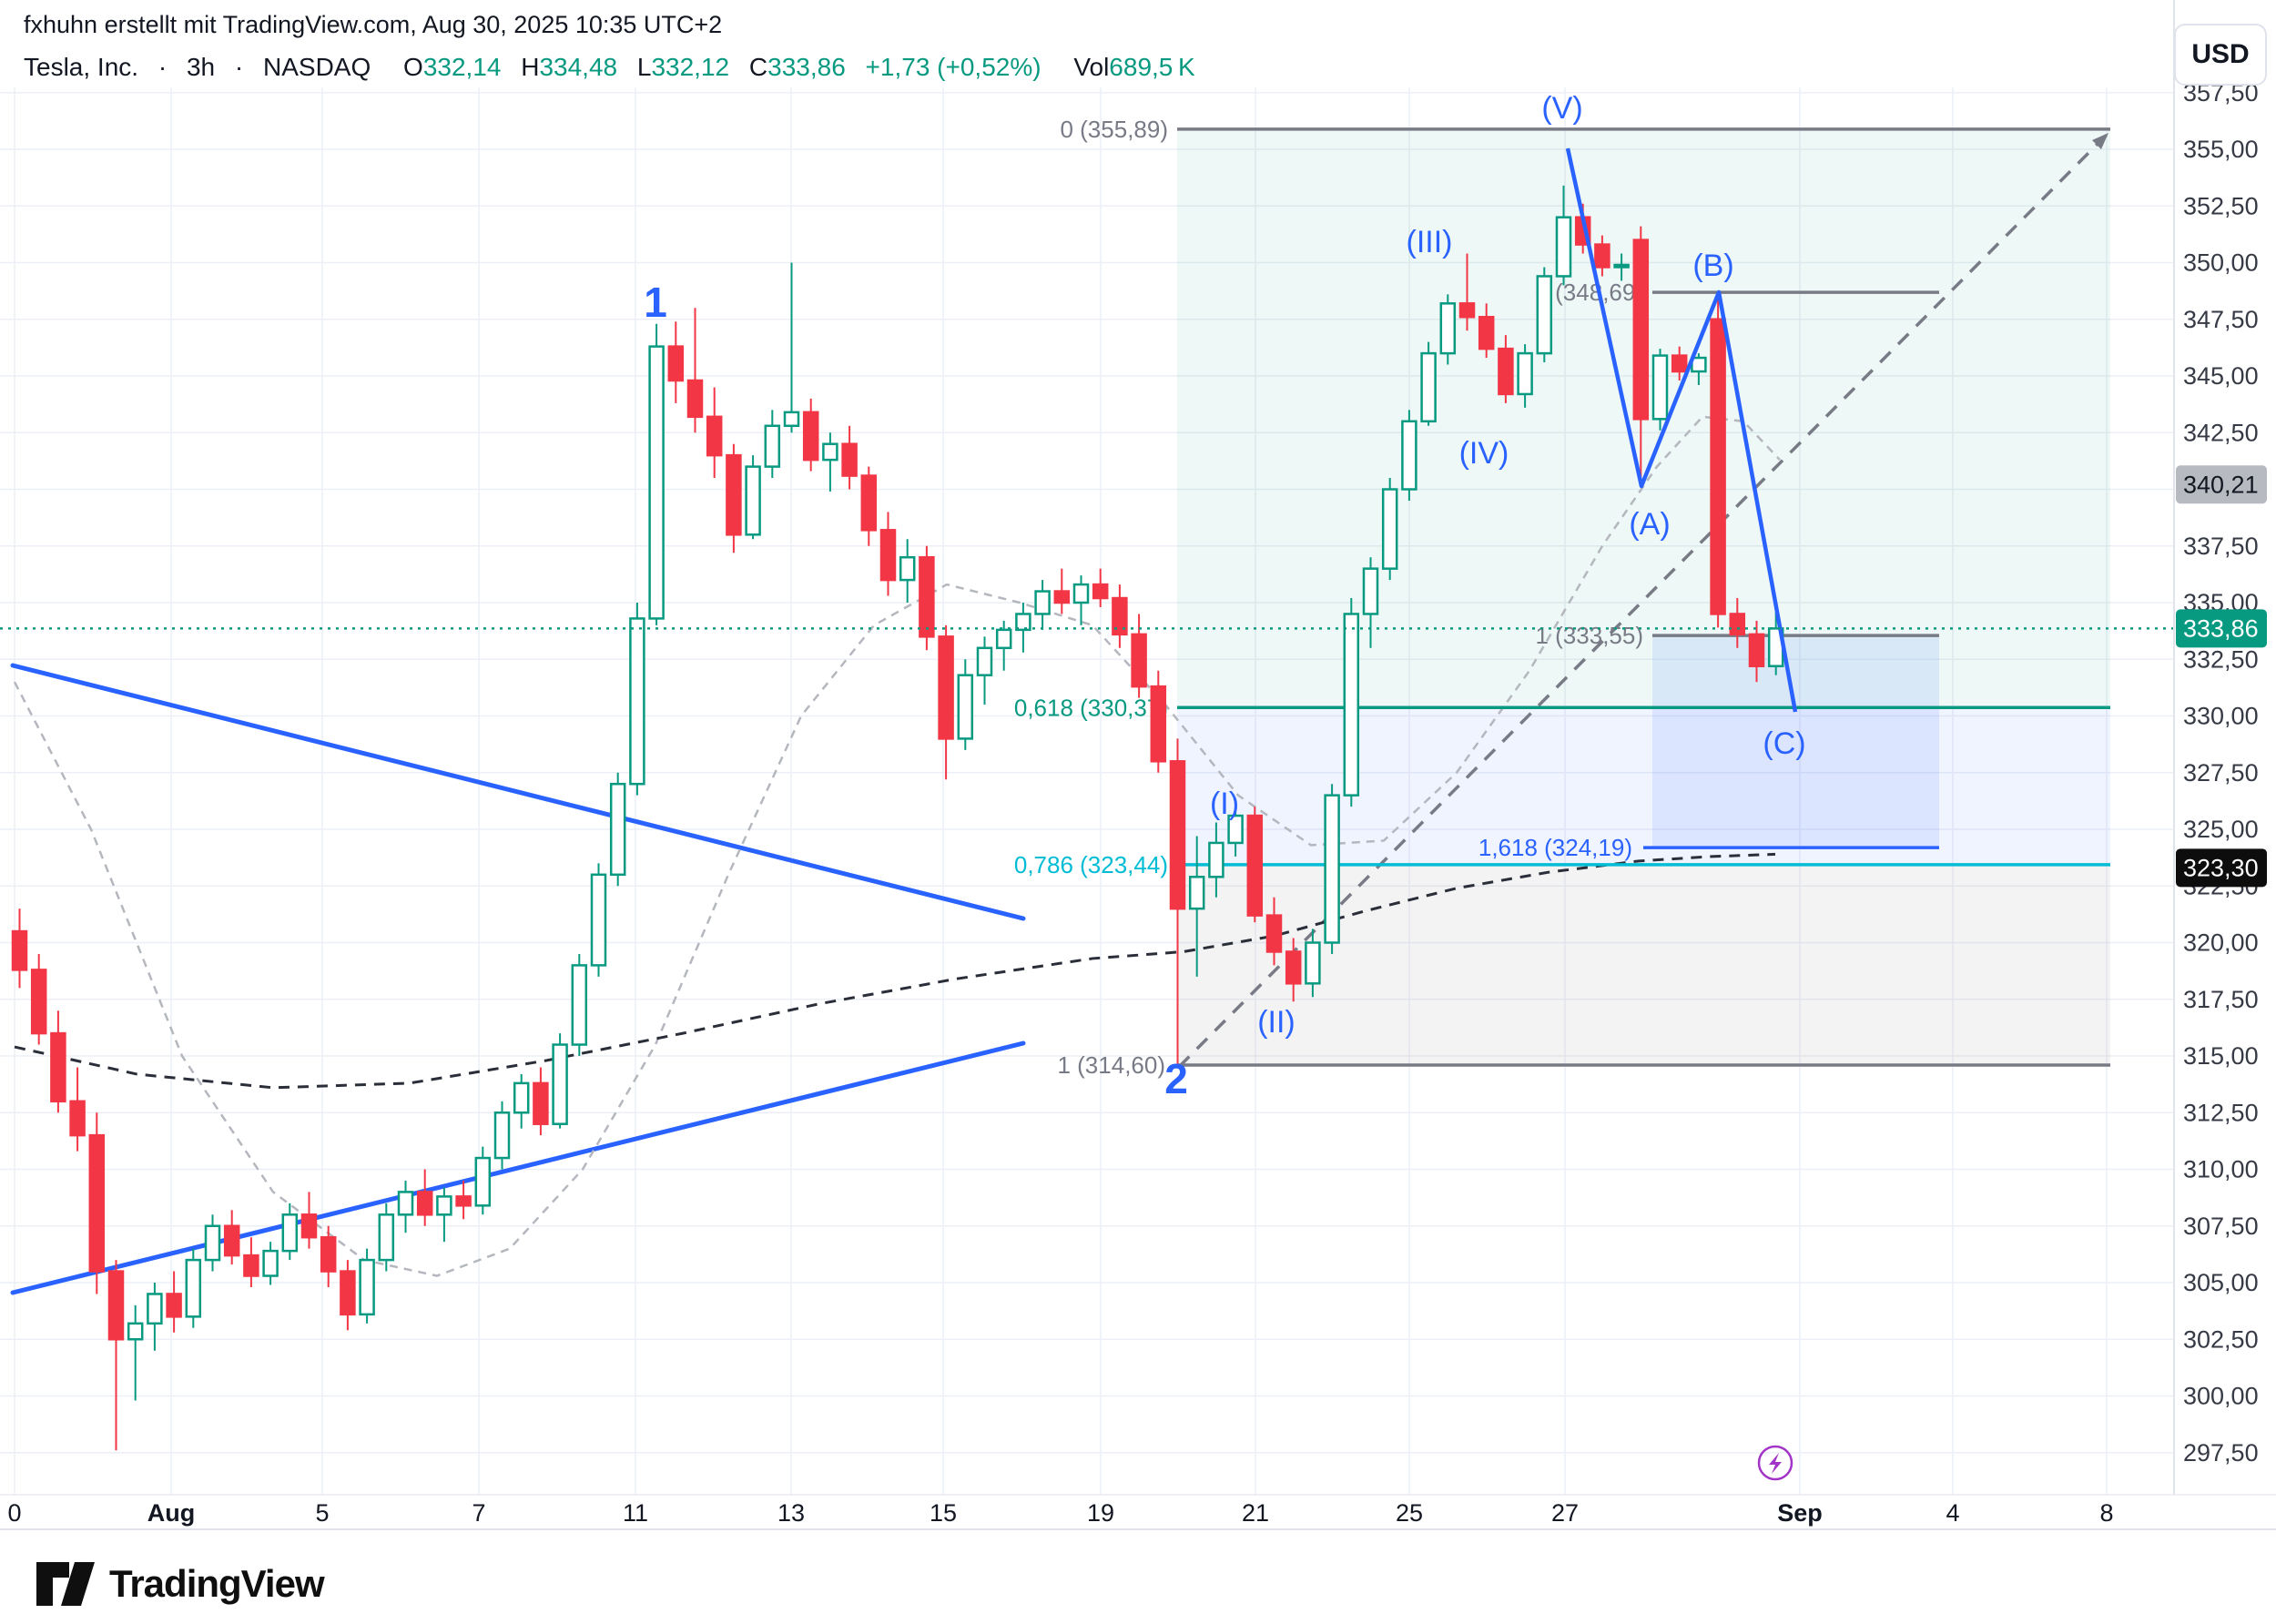 The height and width of the screenshot is (1624, 2276). Describe the element at coordinates (2221, 829) in the screenshot. I see `svg-text: 325,00` at that location.